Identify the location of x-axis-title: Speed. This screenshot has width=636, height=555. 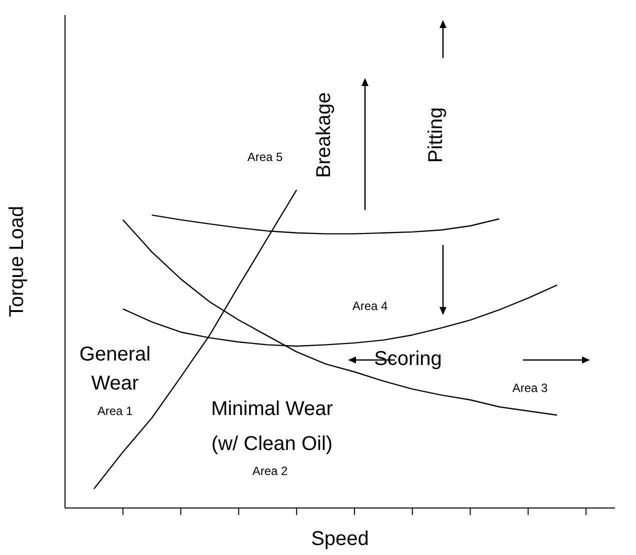
(340, 539).